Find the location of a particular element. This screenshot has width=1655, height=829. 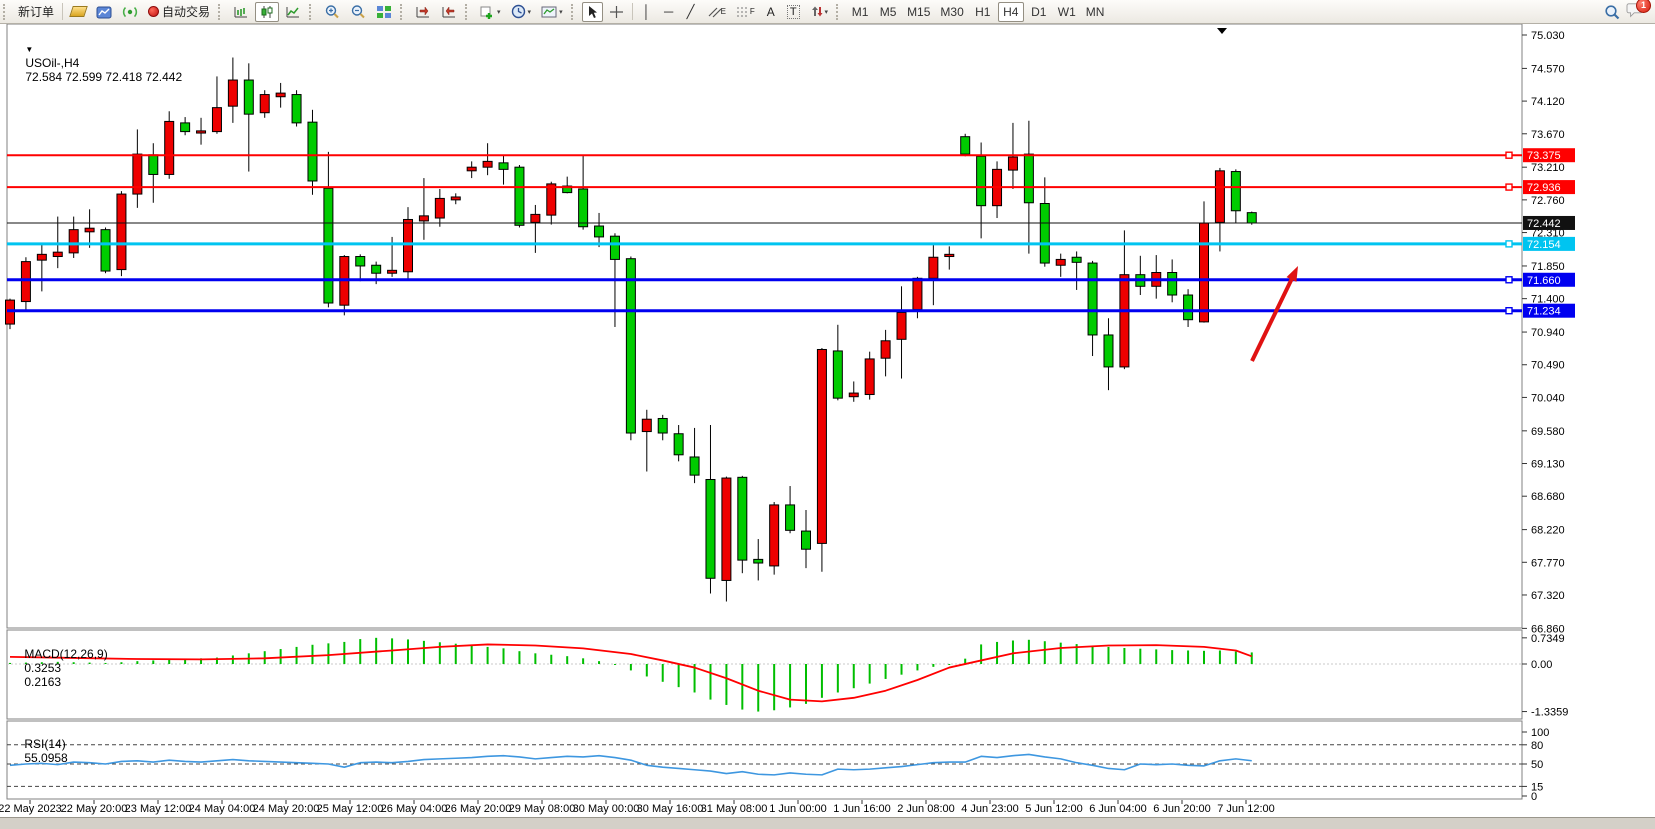

notification-button: 1 is located at coordinates (1638, 11).